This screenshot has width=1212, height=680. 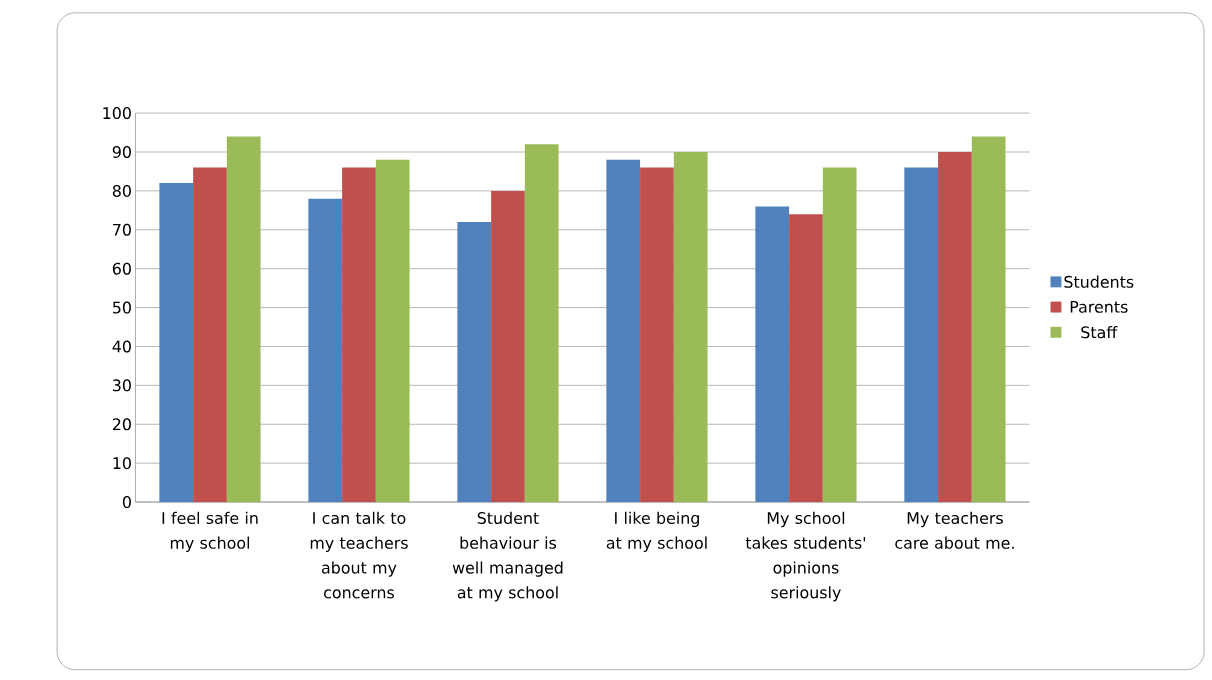 What do you see at coordinates (121, 191) in the screenshot?
I see `y-tick-label: 80` at bounding box center [121, 191].